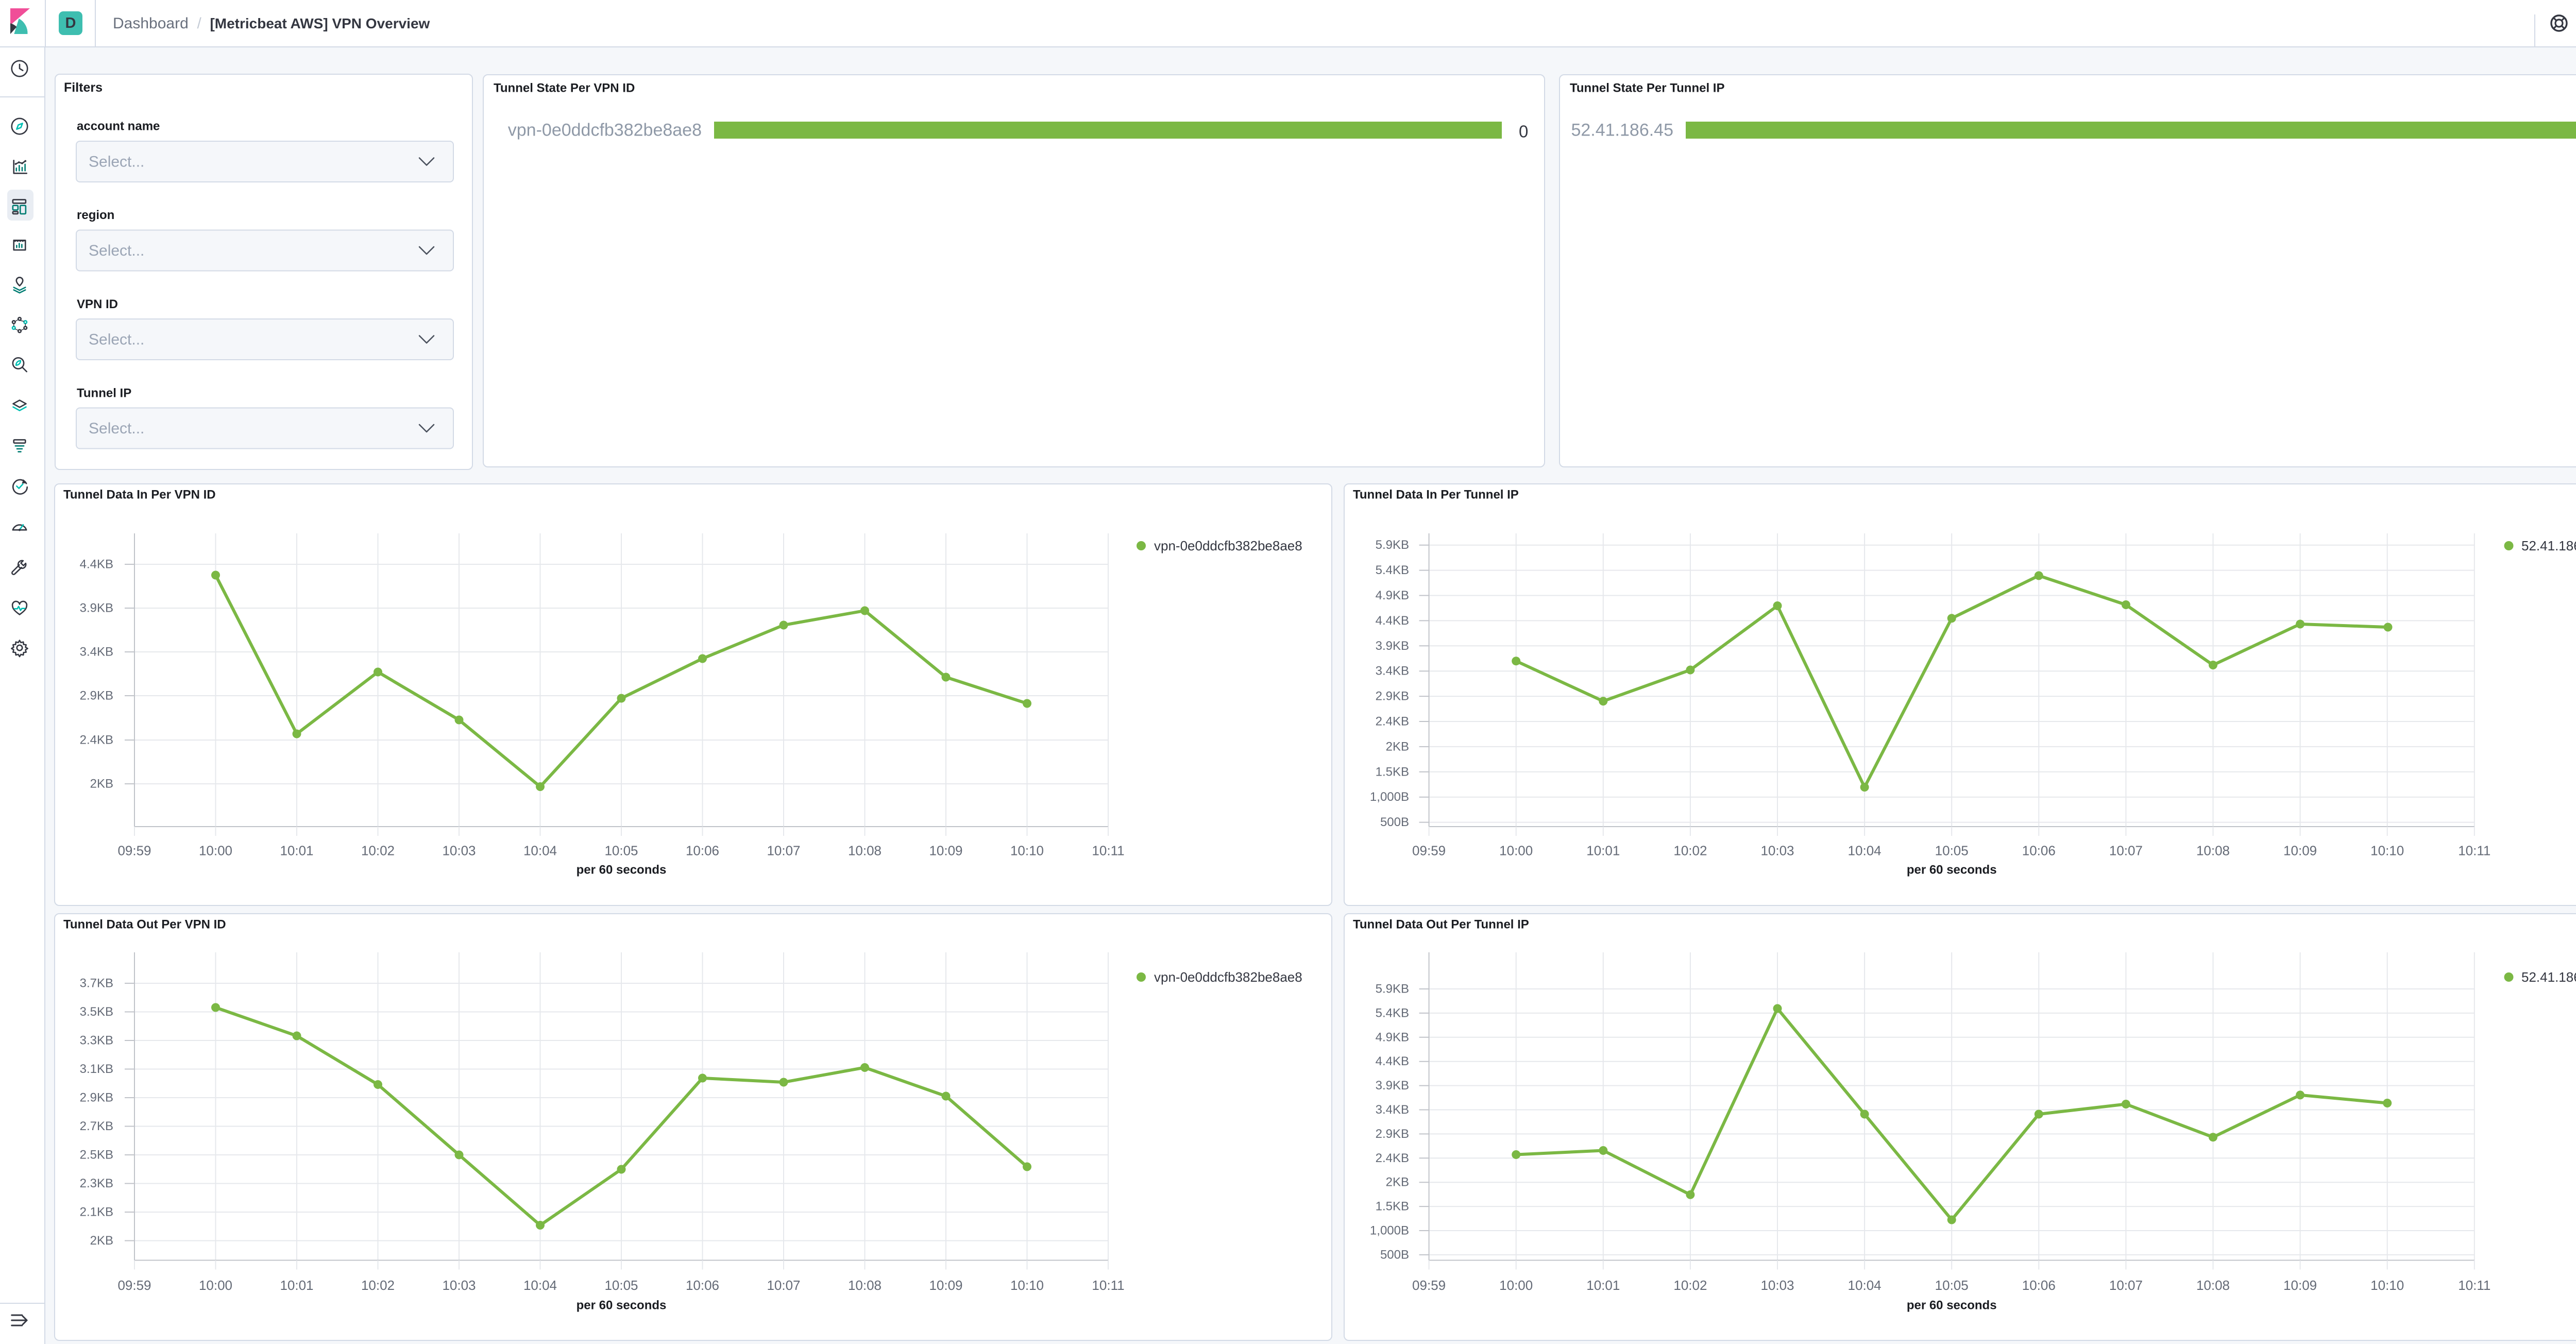 This screenshot has width=2576, height=1344. Describe the element at coordinates (96, 1126) in the screenshot. I see `svg-text: 2.7KB` at that location.